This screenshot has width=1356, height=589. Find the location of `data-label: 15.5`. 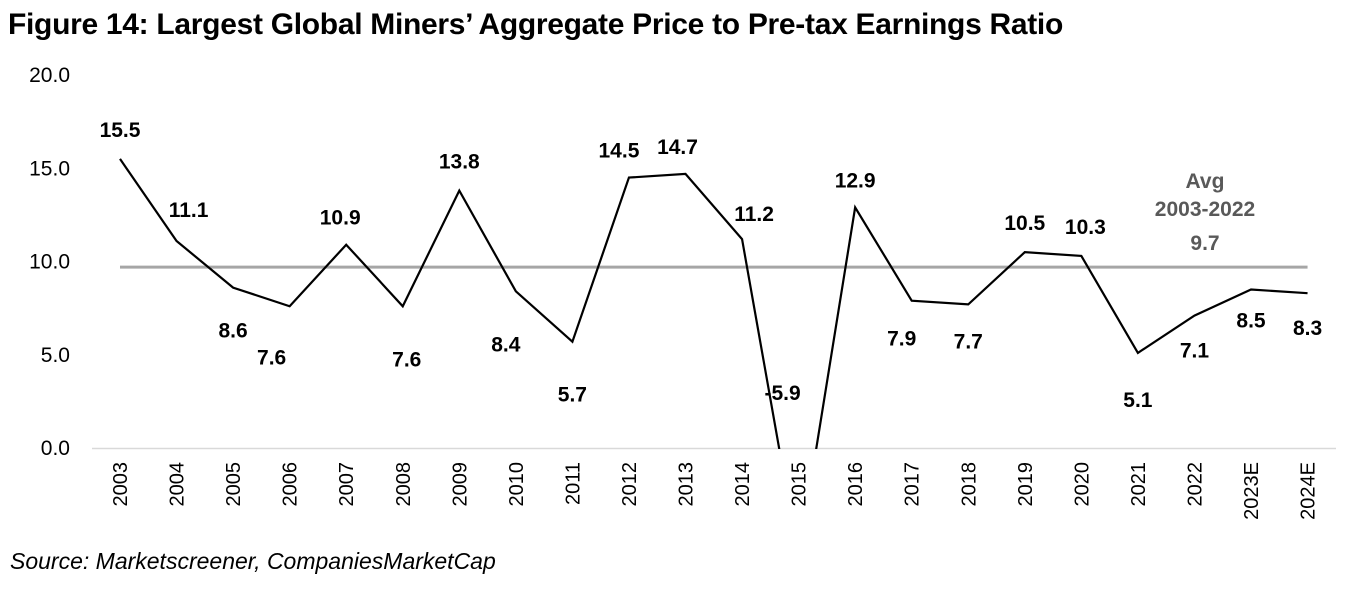

data-label: 15.5 is located at coordinates (120, 130).